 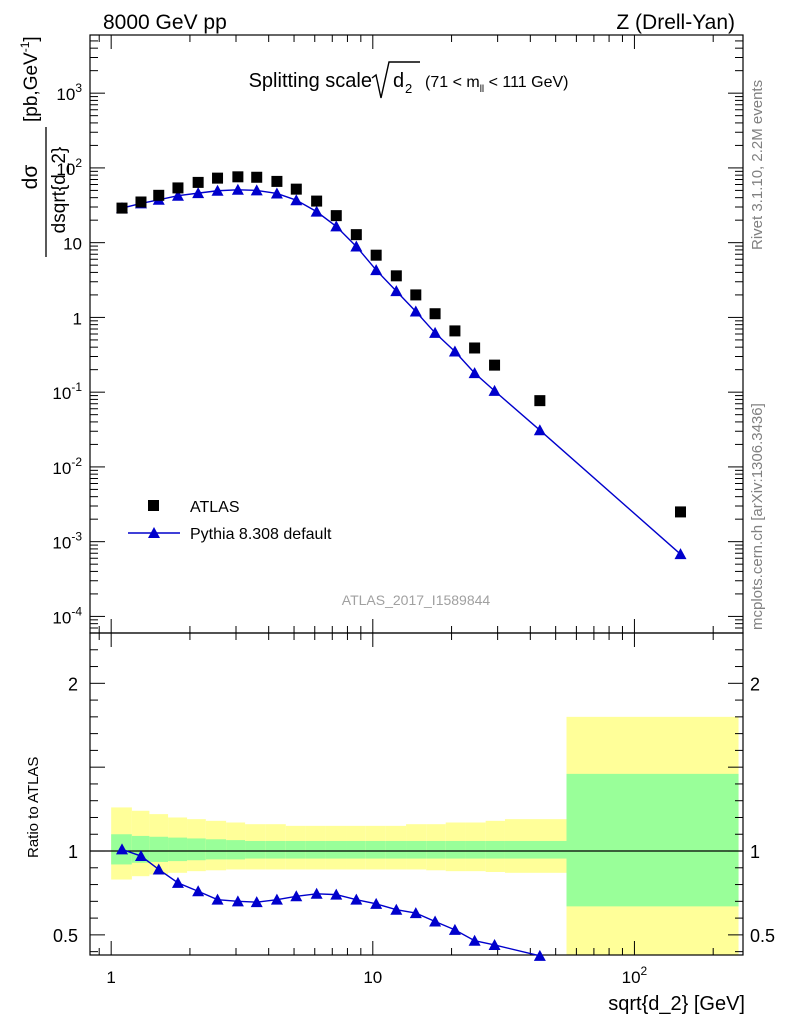 What do you see at coordinates (526, 82) in the screenshot?
I see `main-title-range-post: < 111 GeV)` at bounding box center [526, 82].